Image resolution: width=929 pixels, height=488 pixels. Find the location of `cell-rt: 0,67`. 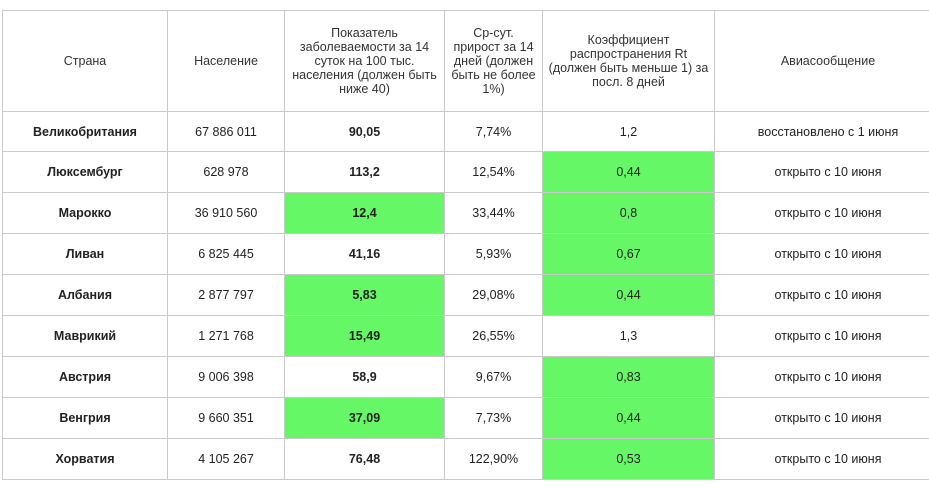

cell-rt: 0,67 is located at coordinates (628, 254).